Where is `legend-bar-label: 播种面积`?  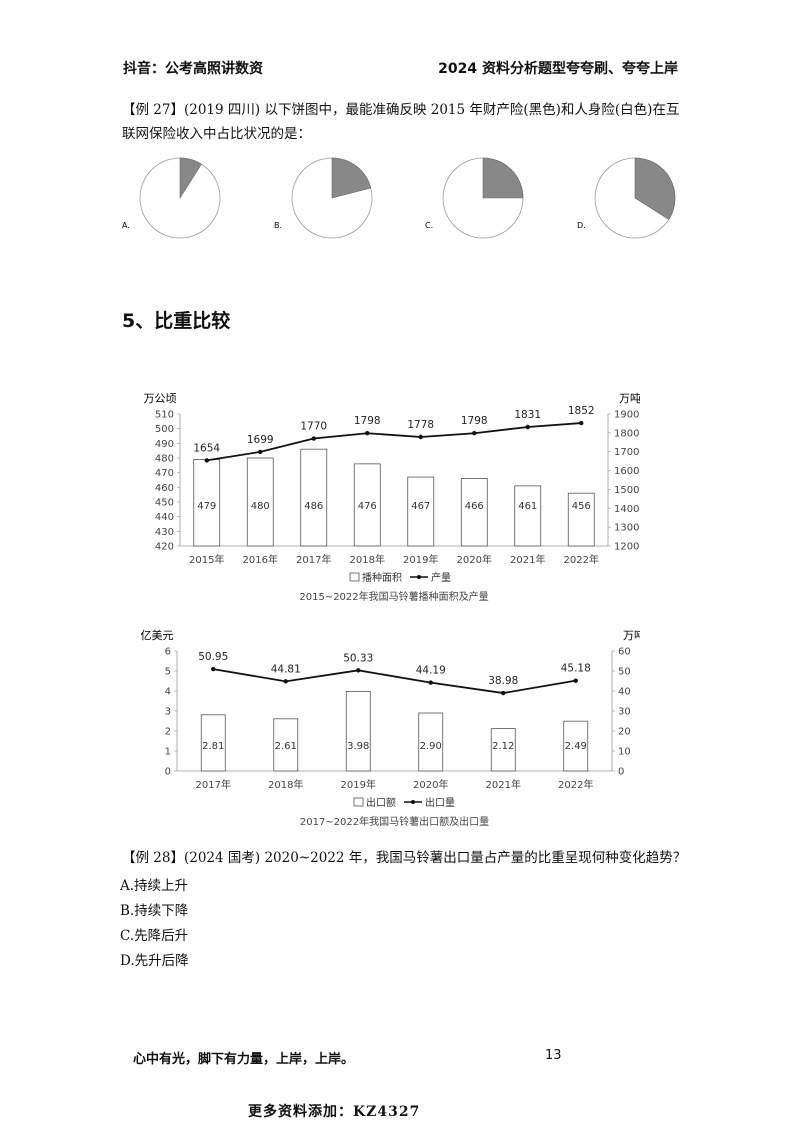
legend-bar-label: 播种面积 is located at coordinates (382, 577).